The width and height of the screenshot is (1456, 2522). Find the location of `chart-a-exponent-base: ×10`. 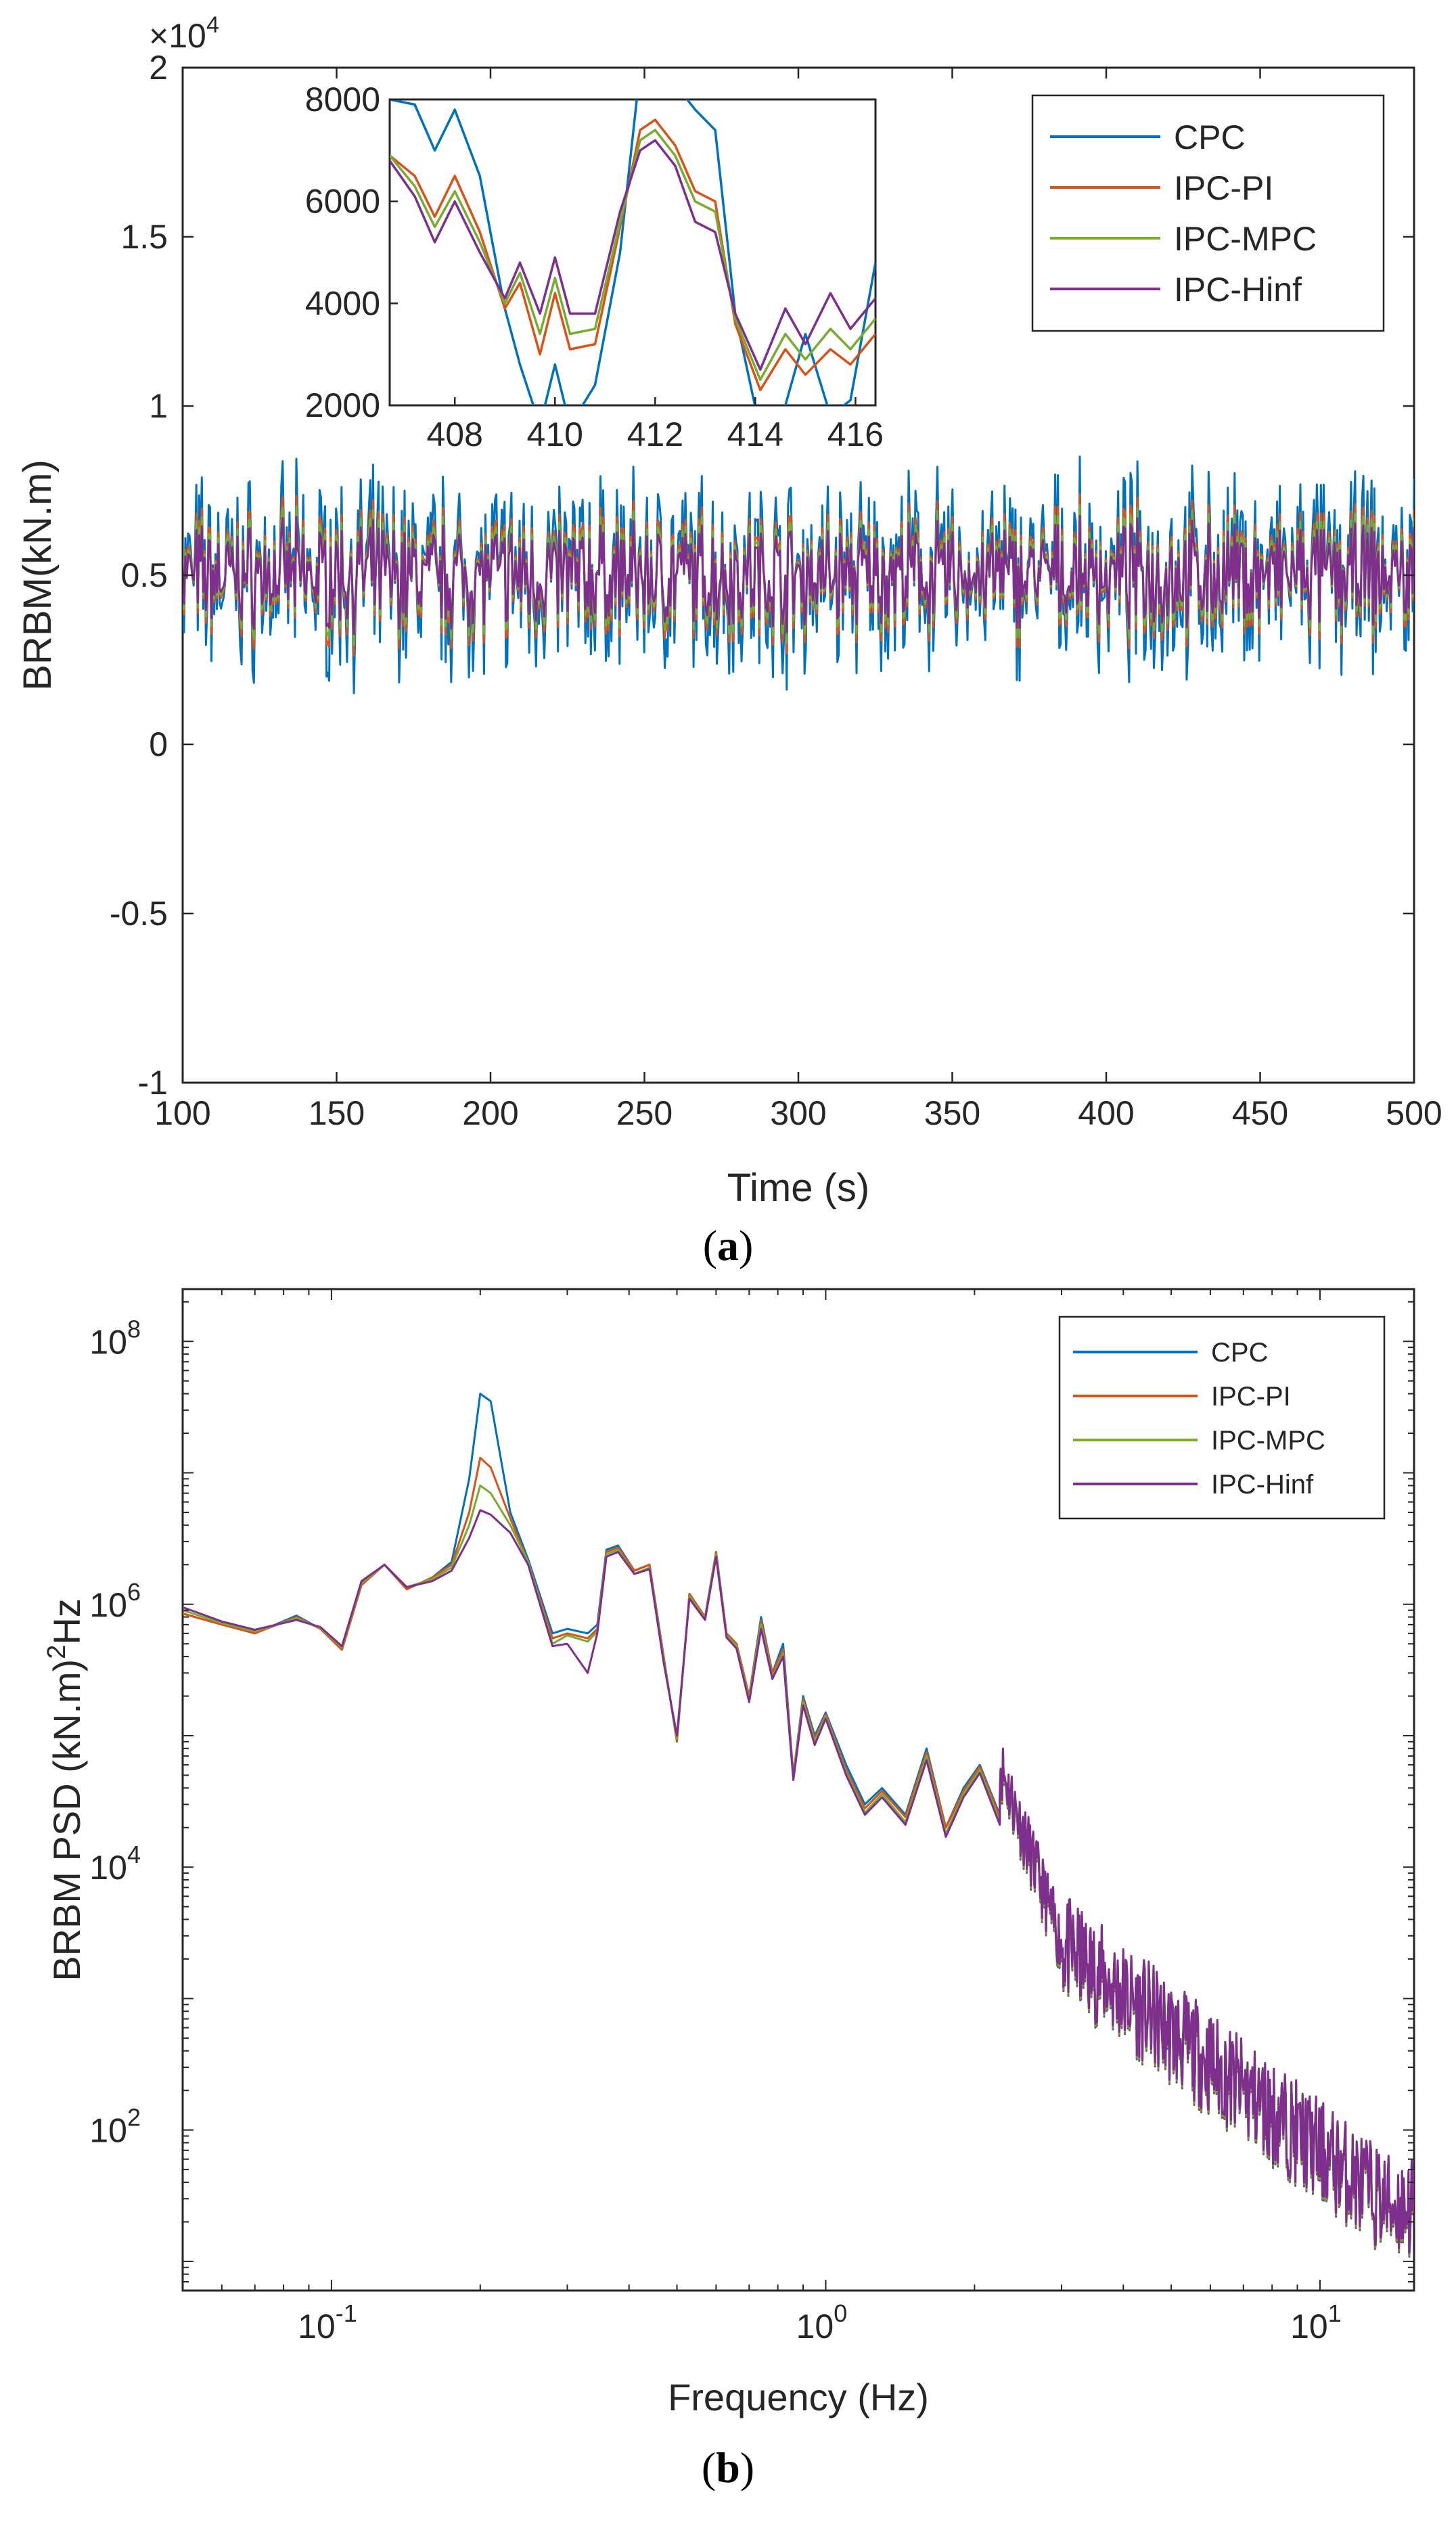

chart-a-exponent-base: ×10 is located at coordinates (178, 36).